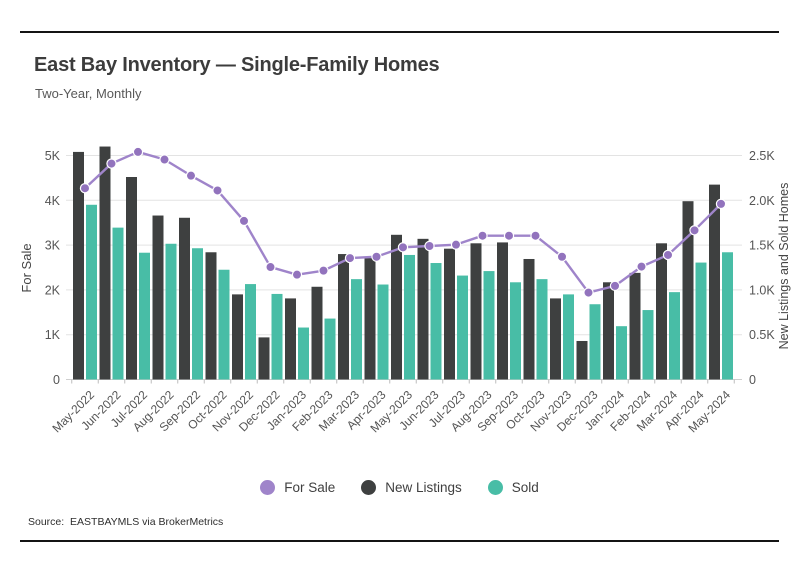 This screenshot has width=799, height=575. I want to click on chart-title: East Bay Inventory — Single-Family Homes, so click(237, 65).